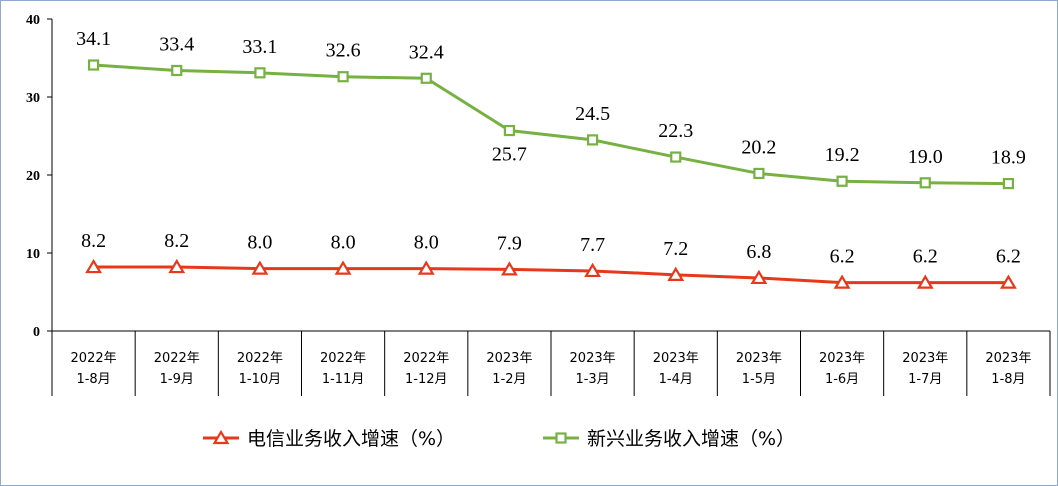  What do you see at coordinates (343, 379) in the screenshot?
I see `x-tick-label-period: 1-11月` at bounding box center [343, 379].